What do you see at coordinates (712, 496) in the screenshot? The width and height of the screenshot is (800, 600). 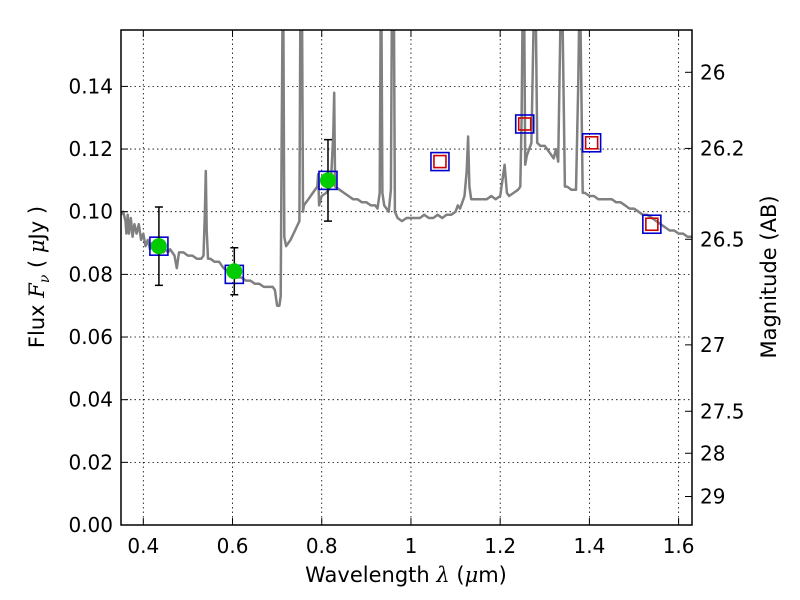 I see `y2-tick-label: 29` at bounding box center [712, 496].